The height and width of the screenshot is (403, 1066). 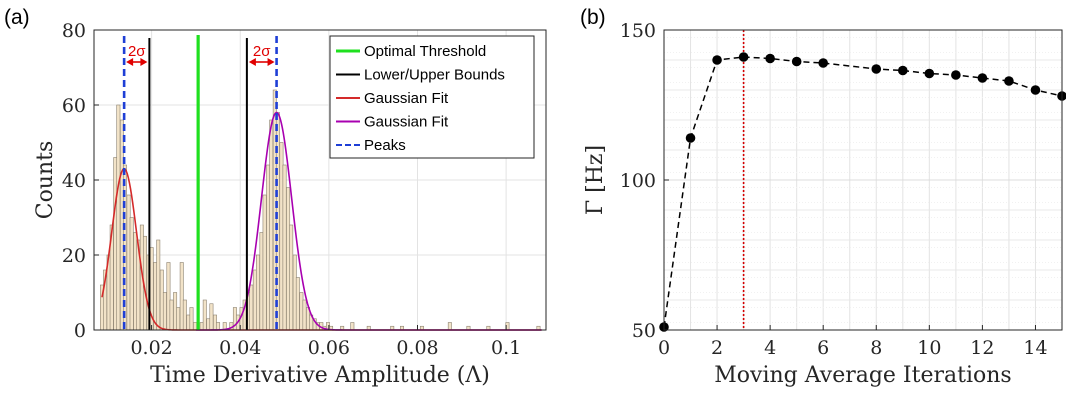 What do you see at coordinates (664, 348) in the screenshot?
I see `x-tick-label-b: 0` at bounding box center [664, 348].